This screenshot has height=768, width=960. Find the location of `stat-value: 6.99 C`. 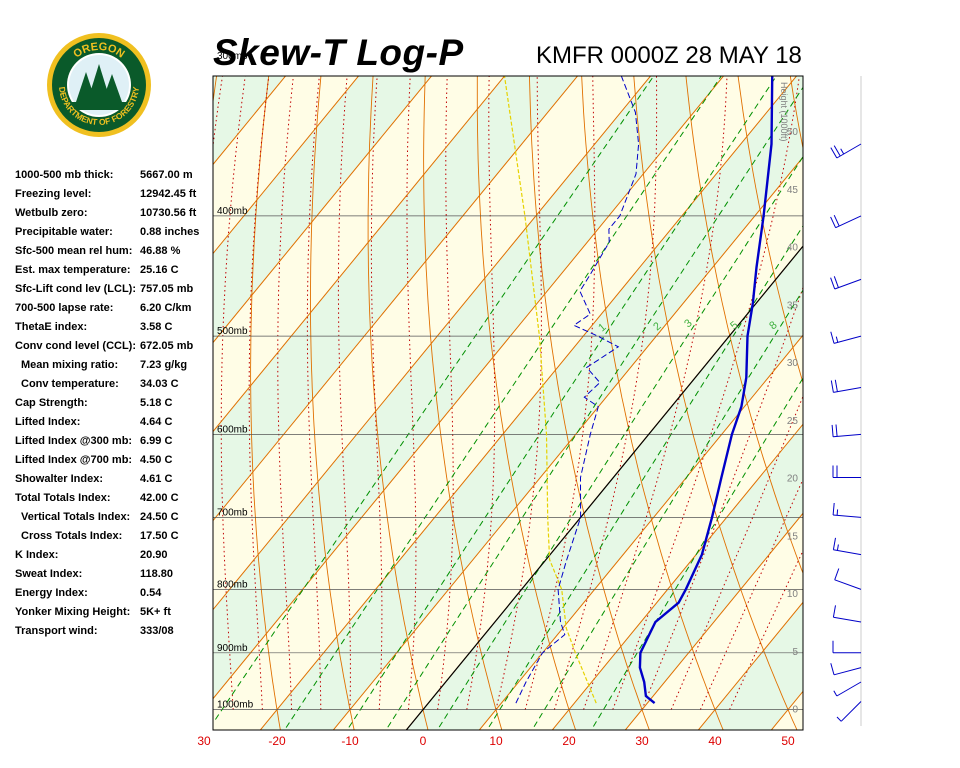

stat-value: 6.99 C is located at coordinates (156, 441).